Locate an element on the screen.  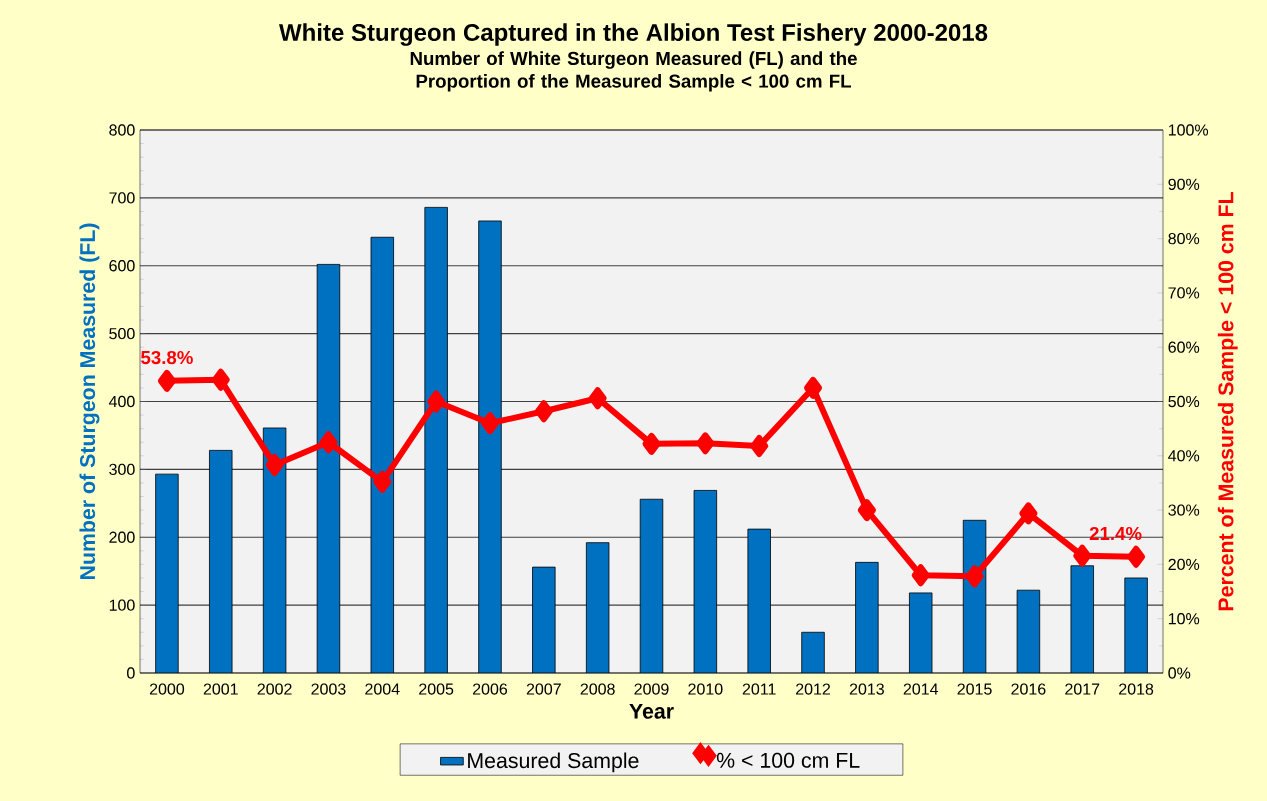
y2-tick-label: 80% is located at coordinates (1184, 238).